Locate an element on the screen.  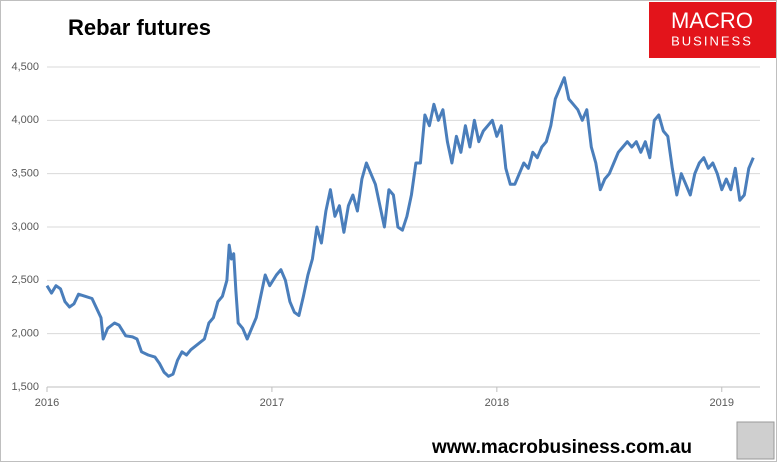
logo-box is located at coordinates (712, 30).